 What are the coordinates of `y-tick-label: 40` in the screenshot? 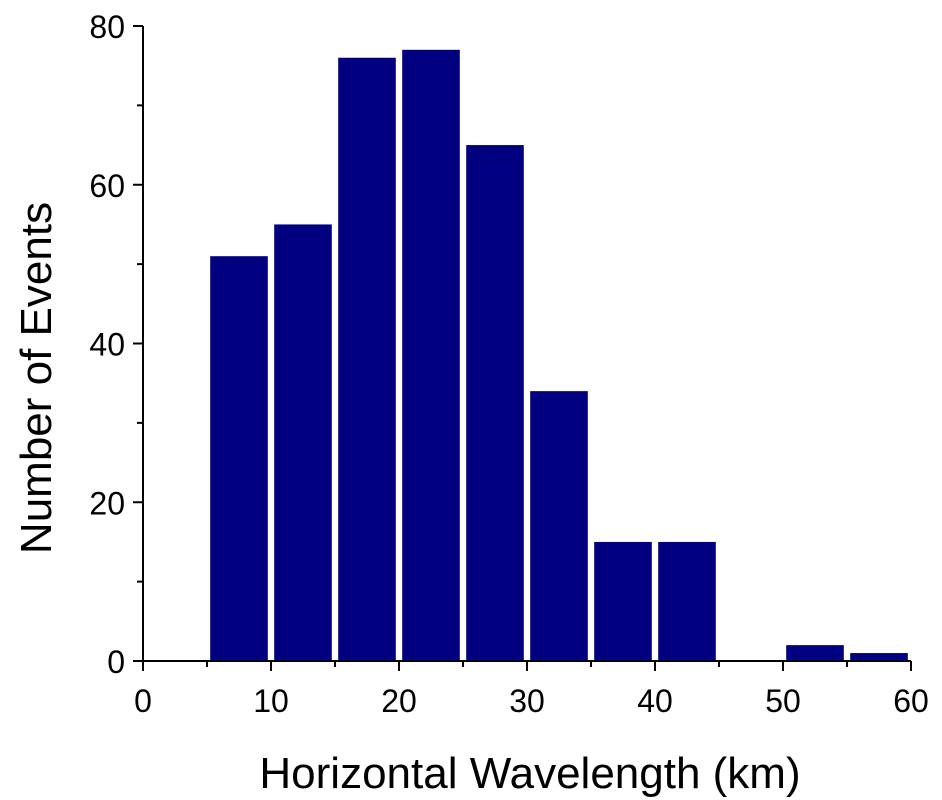 It's located at (107, 345).